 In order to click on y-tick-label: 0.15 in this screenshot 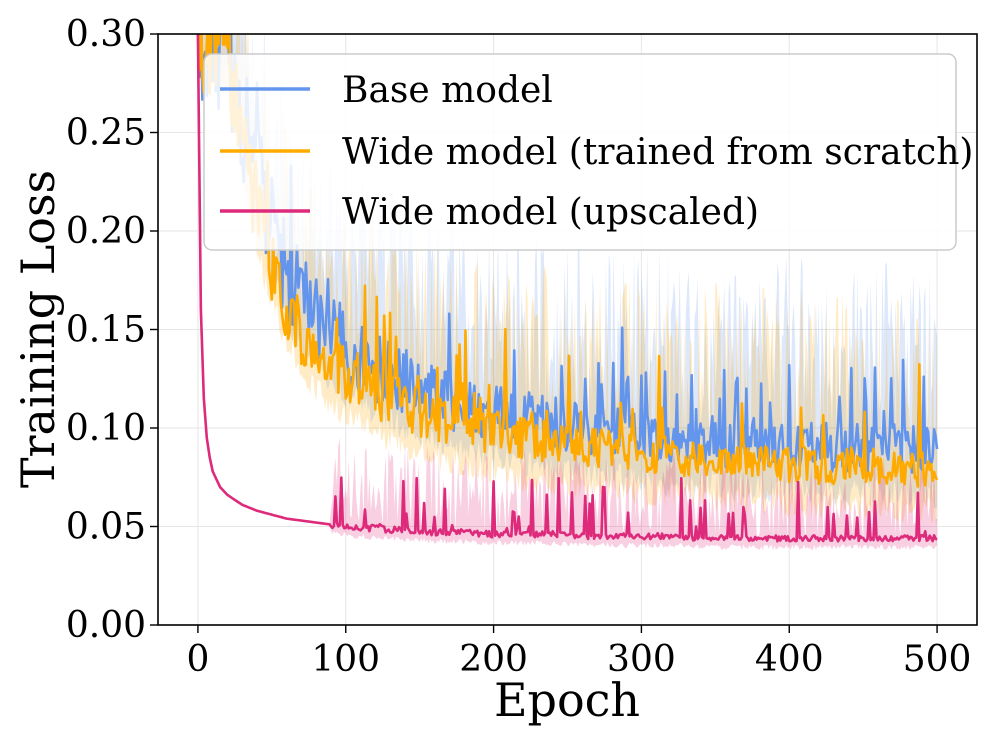, I will do `click(106, 330)`.